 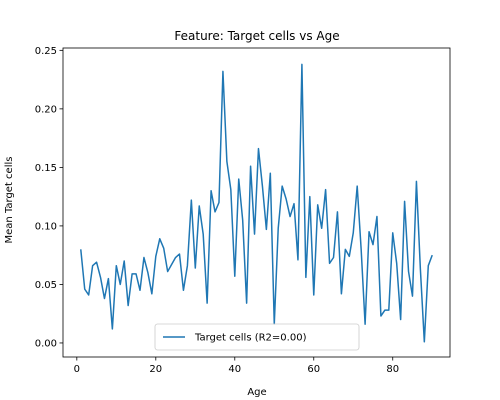 I want to click on y-tick-label: 0.00, so click(x=46, y=343).